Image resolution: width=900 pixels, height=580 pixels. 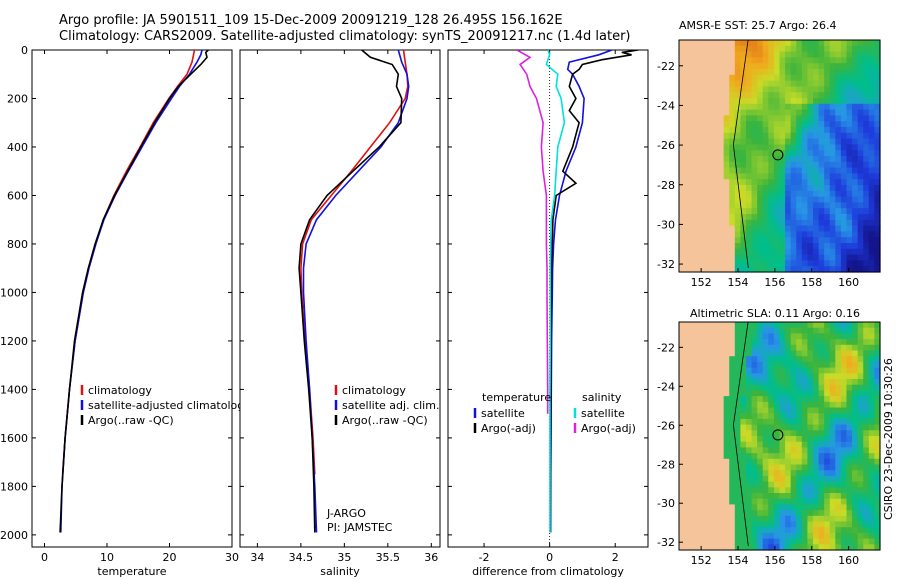 What do you see at coordinates (14, 486) in the screenshot?
I see `y-tick-label: 1800` at bounding box center [14, 486].